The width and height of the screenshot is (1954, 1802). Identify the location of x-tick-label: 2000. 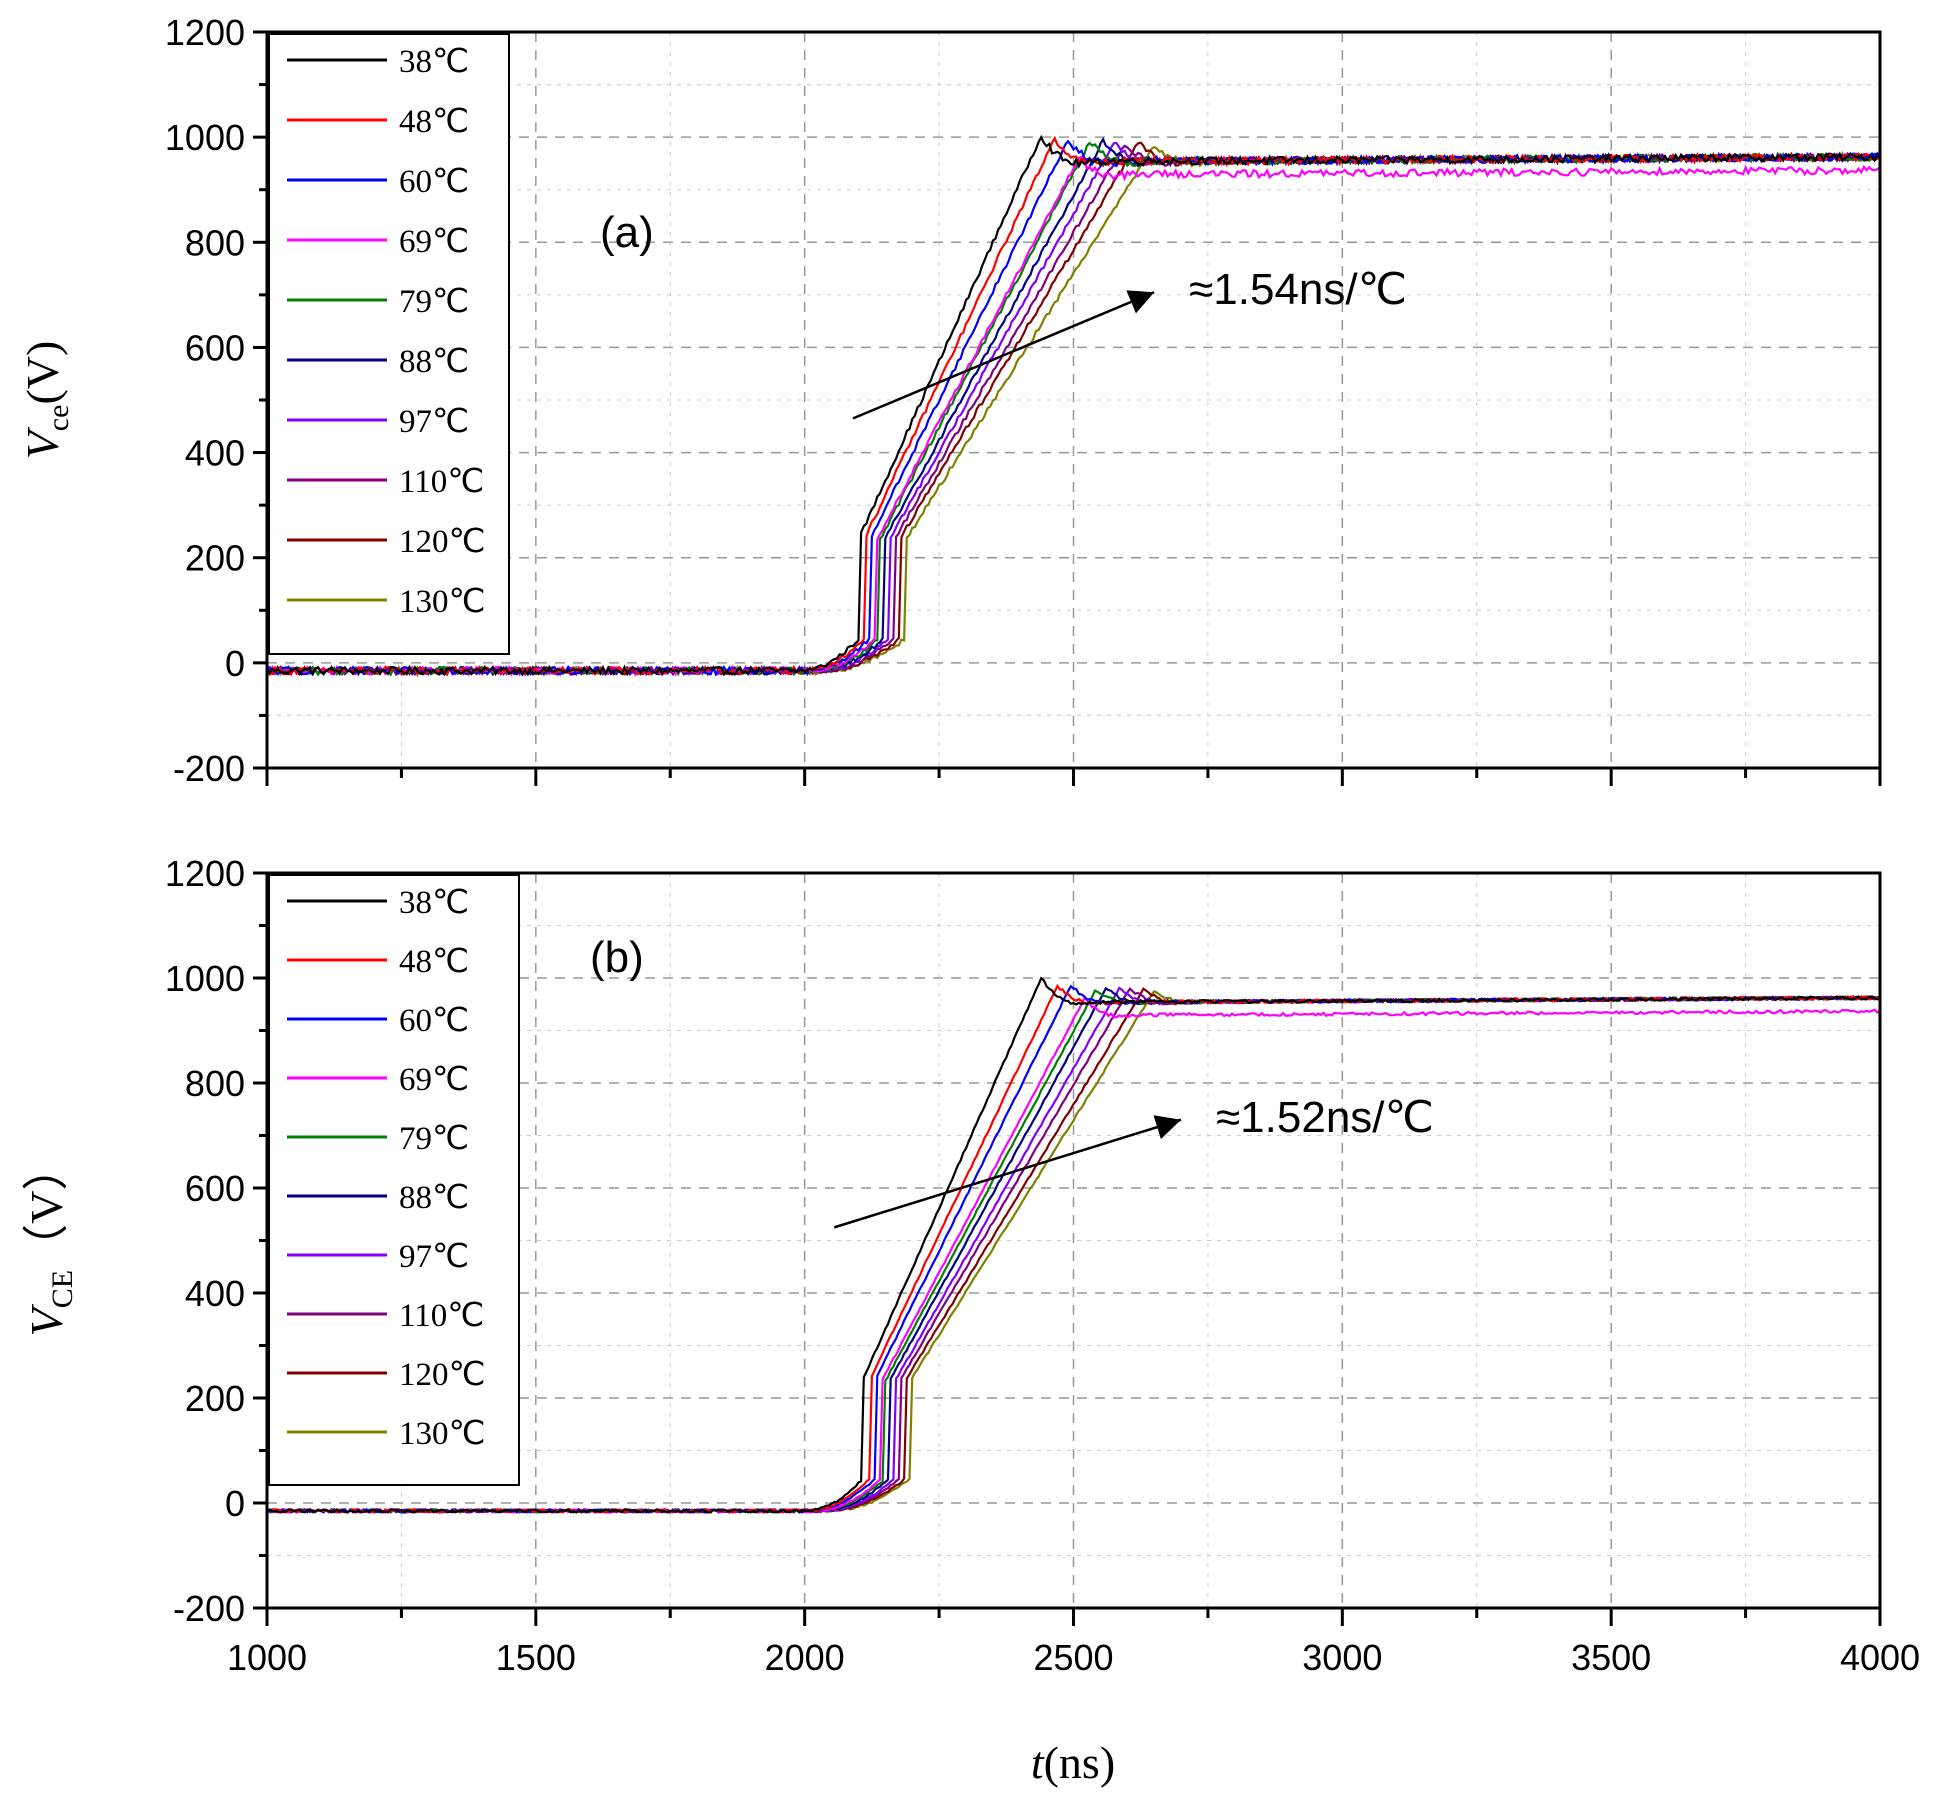
(805, 1657).